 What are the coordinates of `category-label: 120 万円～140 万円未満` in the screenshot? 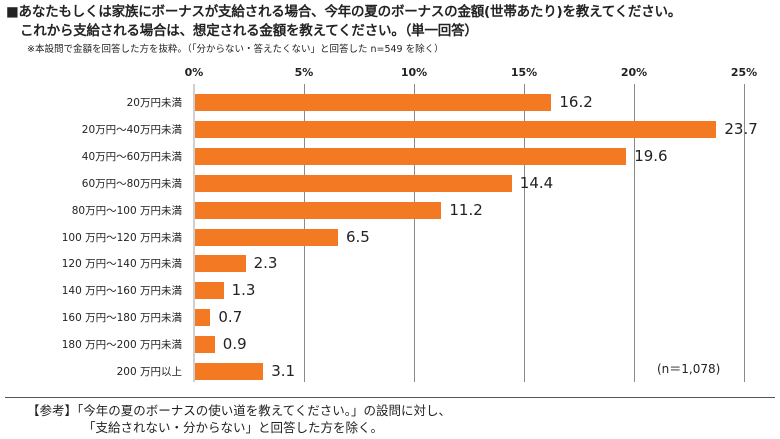 It's located at (121, 264).